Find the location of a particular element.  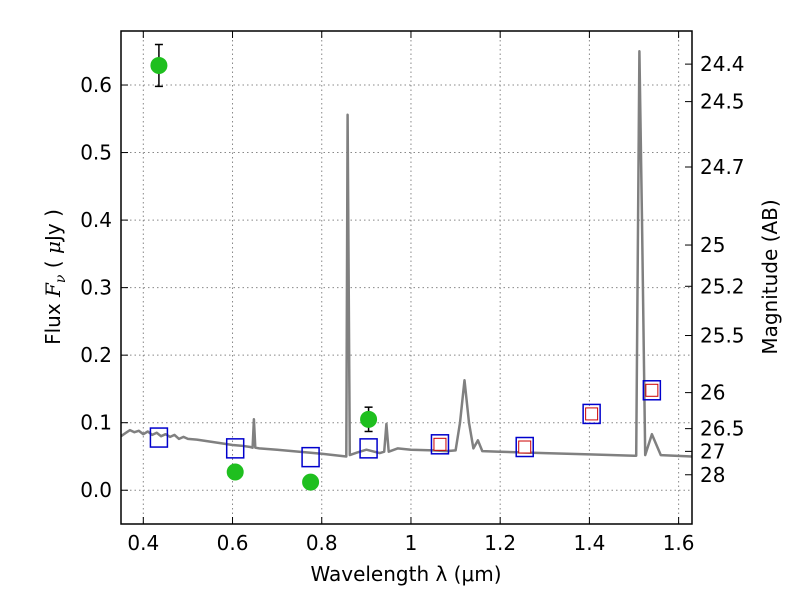

y-tick-label: 0.6 is located at coordinates (96, 85).